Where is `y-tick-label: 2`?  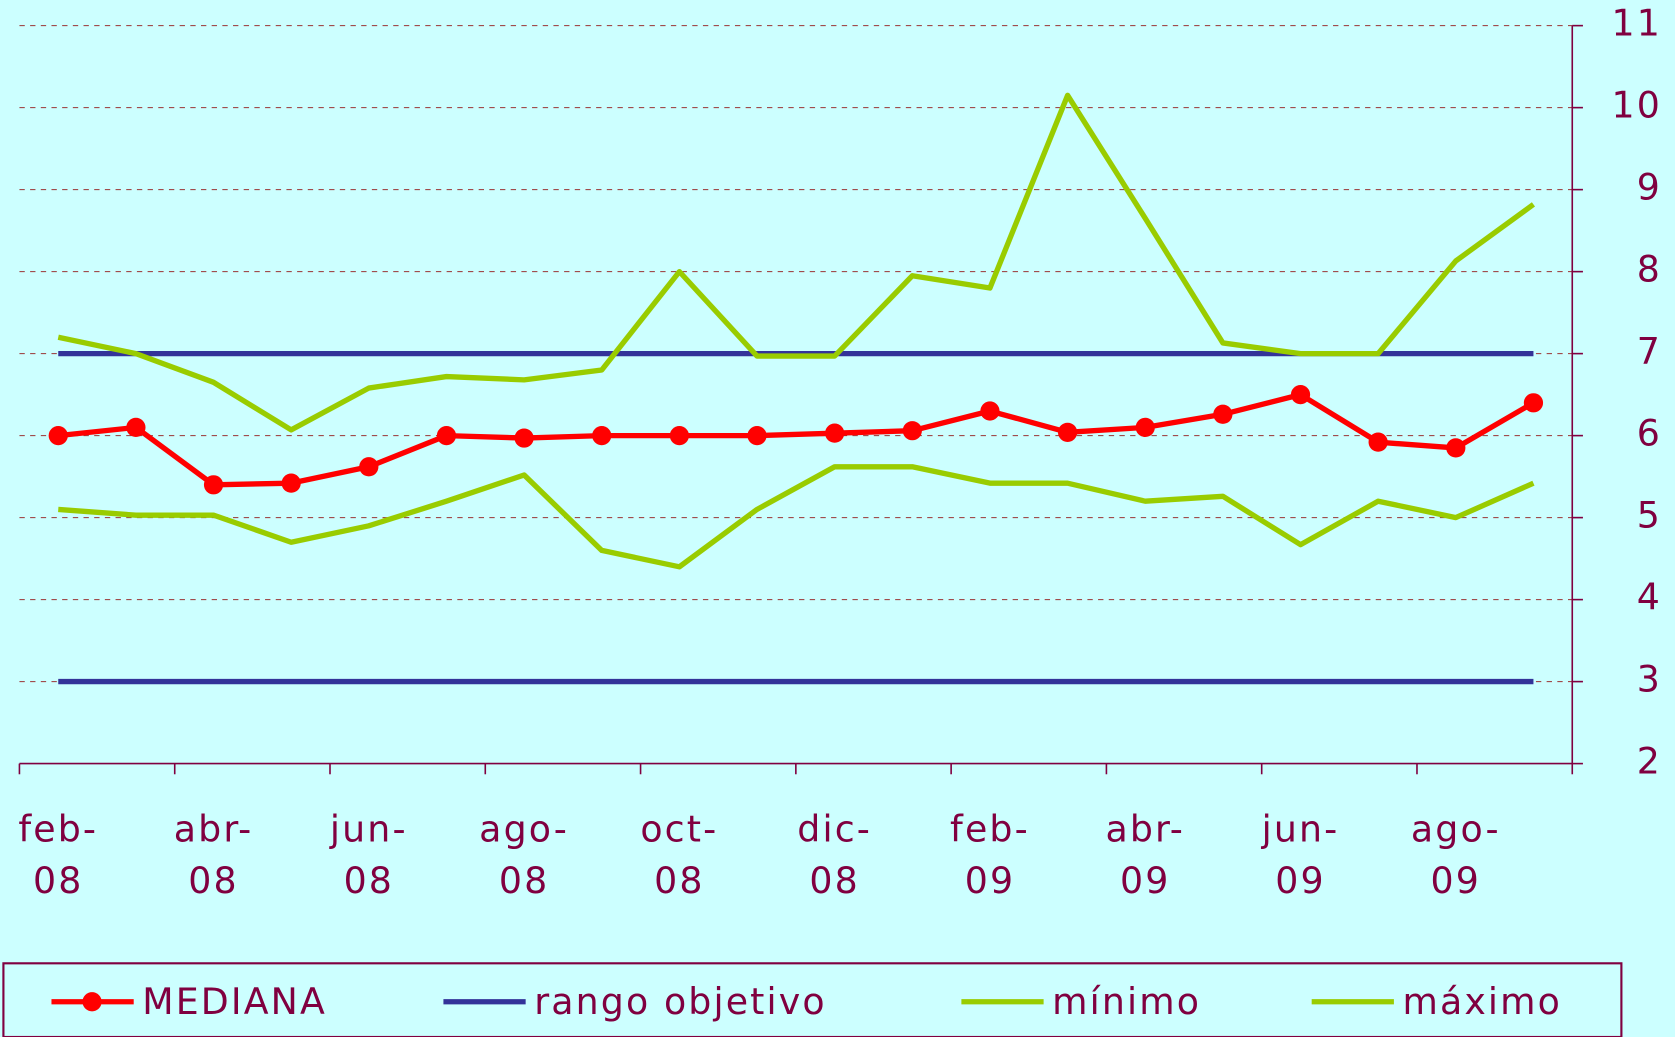 y-tick-label: 2 is located at coordinates (1649, 761).